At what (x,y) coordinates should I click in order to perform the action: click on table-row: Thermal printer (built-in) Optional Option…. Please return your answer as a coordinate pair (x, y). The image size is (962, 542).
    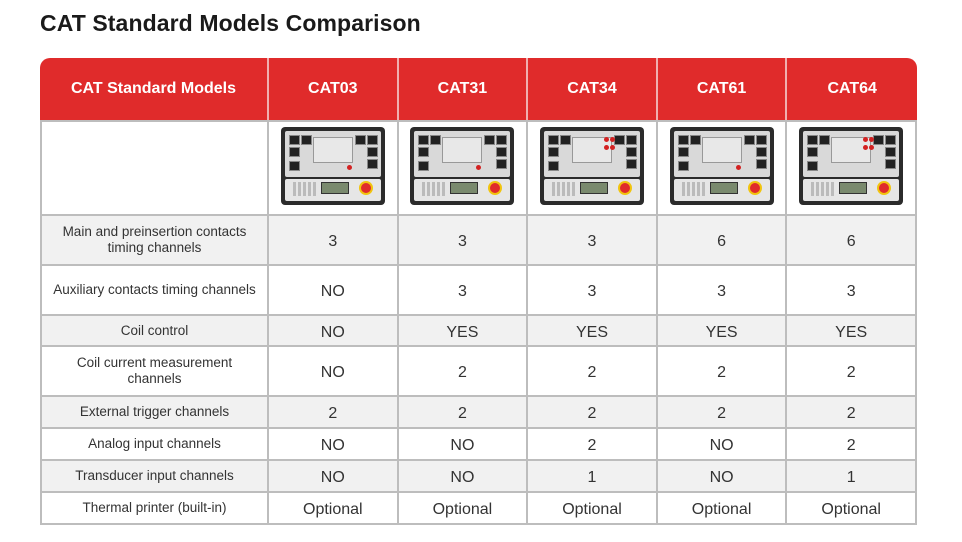
    Looking at the image, I should click on (478, 509).